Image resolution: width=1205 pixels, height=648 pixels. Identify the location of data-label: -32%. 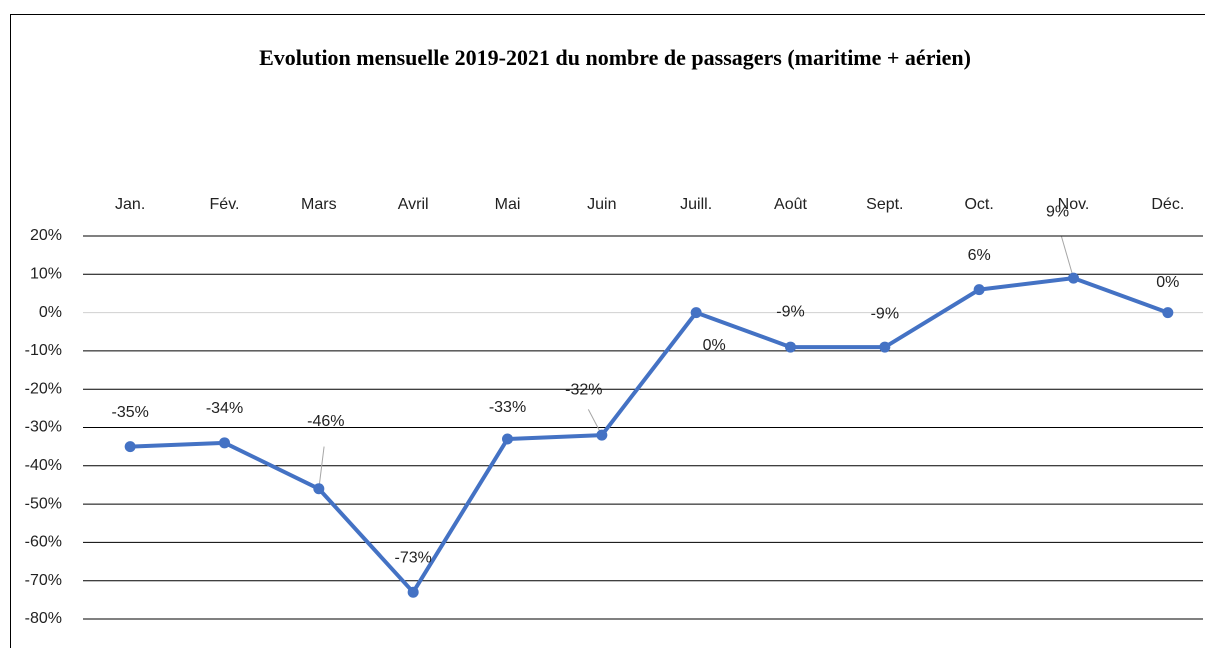
(583, 389).